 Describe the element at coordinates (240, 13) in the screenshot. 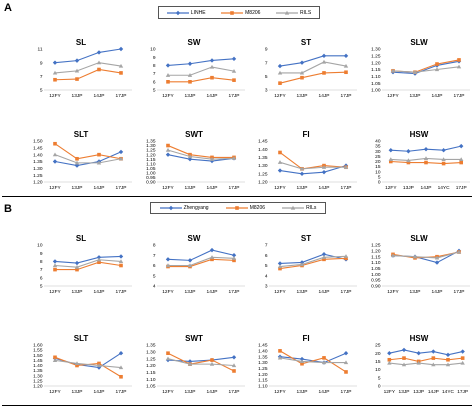

I see `legend-item: M8206` at that location.